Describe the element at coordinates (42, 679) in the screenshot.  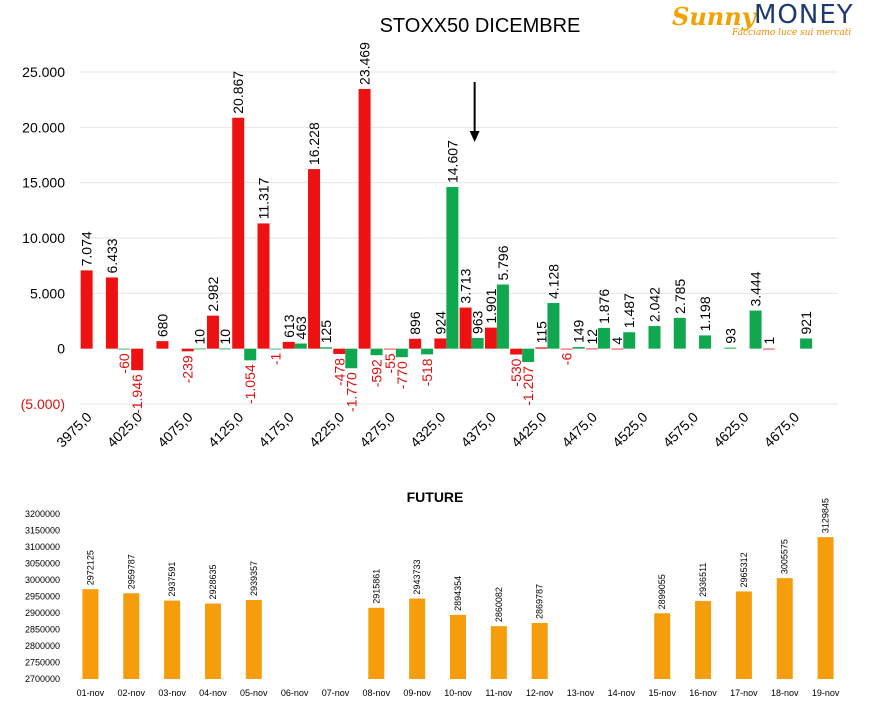
I see `future-y-tick-label-2700000: 2700000` at that location.